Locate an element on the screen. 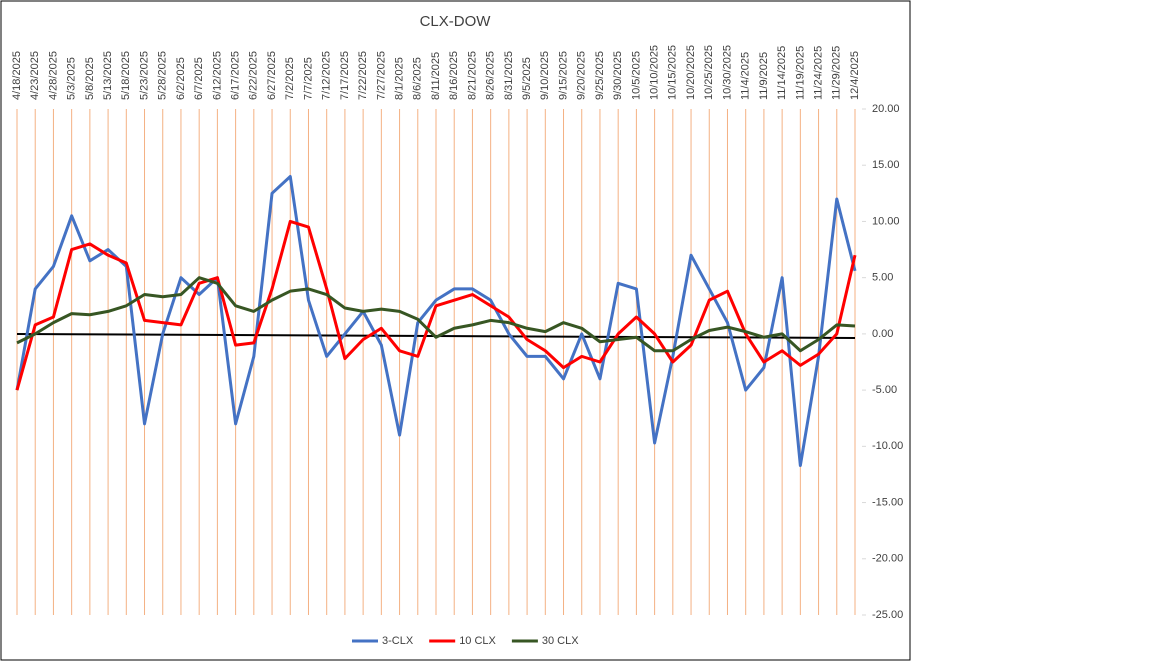  x-tick-label: 8/11/2025 is located at coordinates (436, 76).